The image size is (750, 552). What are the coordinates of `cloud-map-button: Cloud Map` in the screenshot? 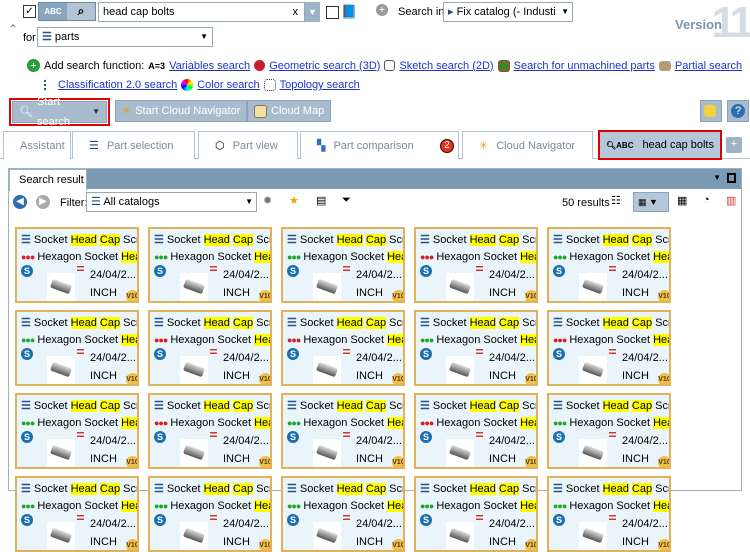 It's located at (289, 111).